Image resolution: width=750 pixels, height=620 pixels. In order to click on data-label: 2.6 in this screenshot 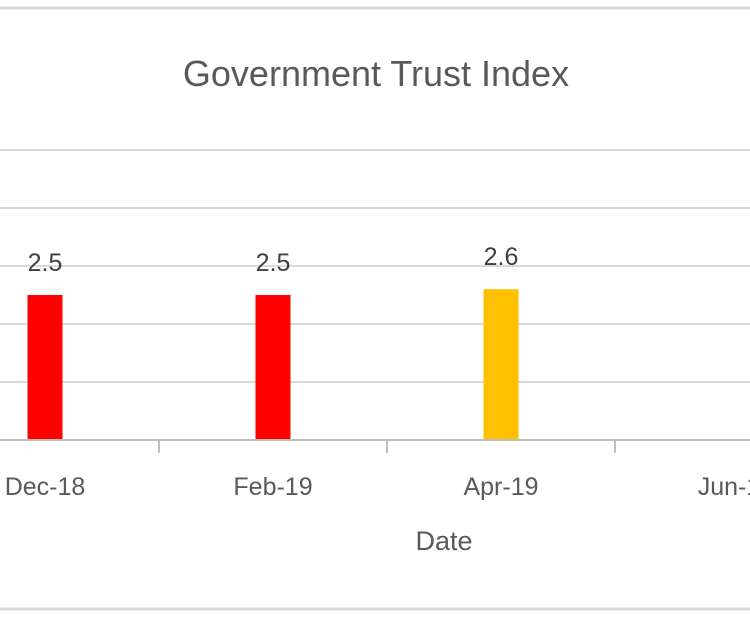, I will do `click(501, 257)`.